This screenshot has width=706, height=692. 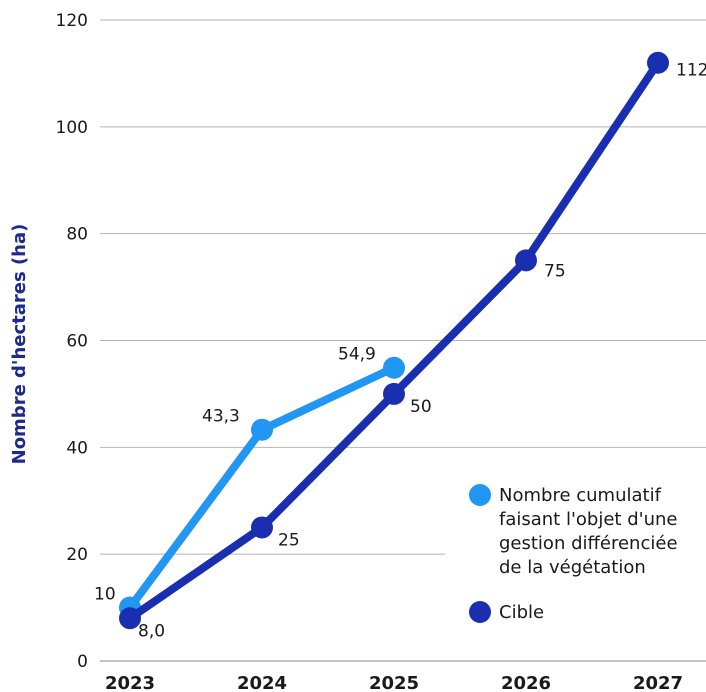 What do you see at coordinates (588, 543) in the screenshot?
I see `legend-label-0: gestion différenciée` at bounding box center [588, 543].